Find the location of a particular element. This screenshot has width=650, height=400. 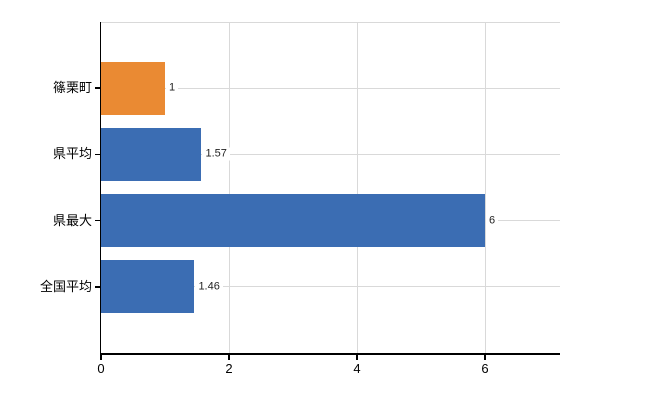

bar-value-label: 1.57 is located at coordinates (216, 154).